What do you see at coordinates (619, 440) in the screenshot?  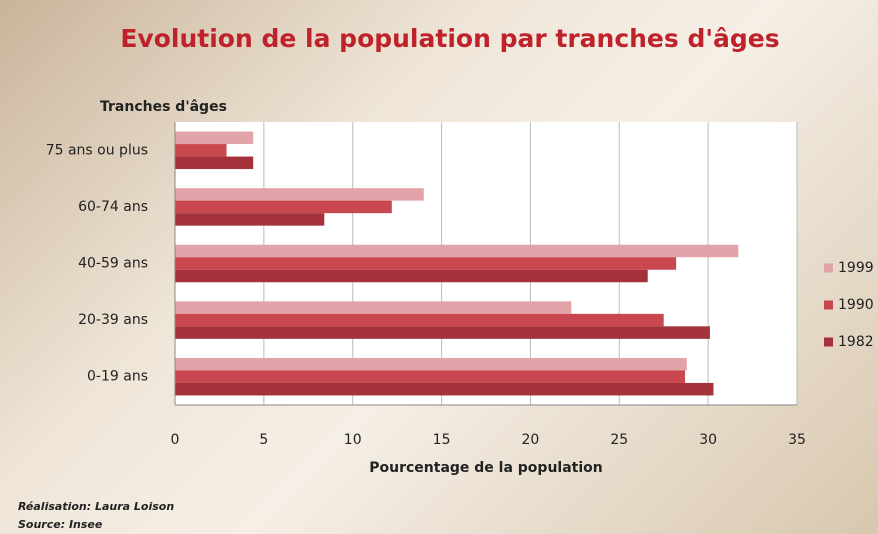 I see `x-tick-label: 25` at bounding box center [619, 440].